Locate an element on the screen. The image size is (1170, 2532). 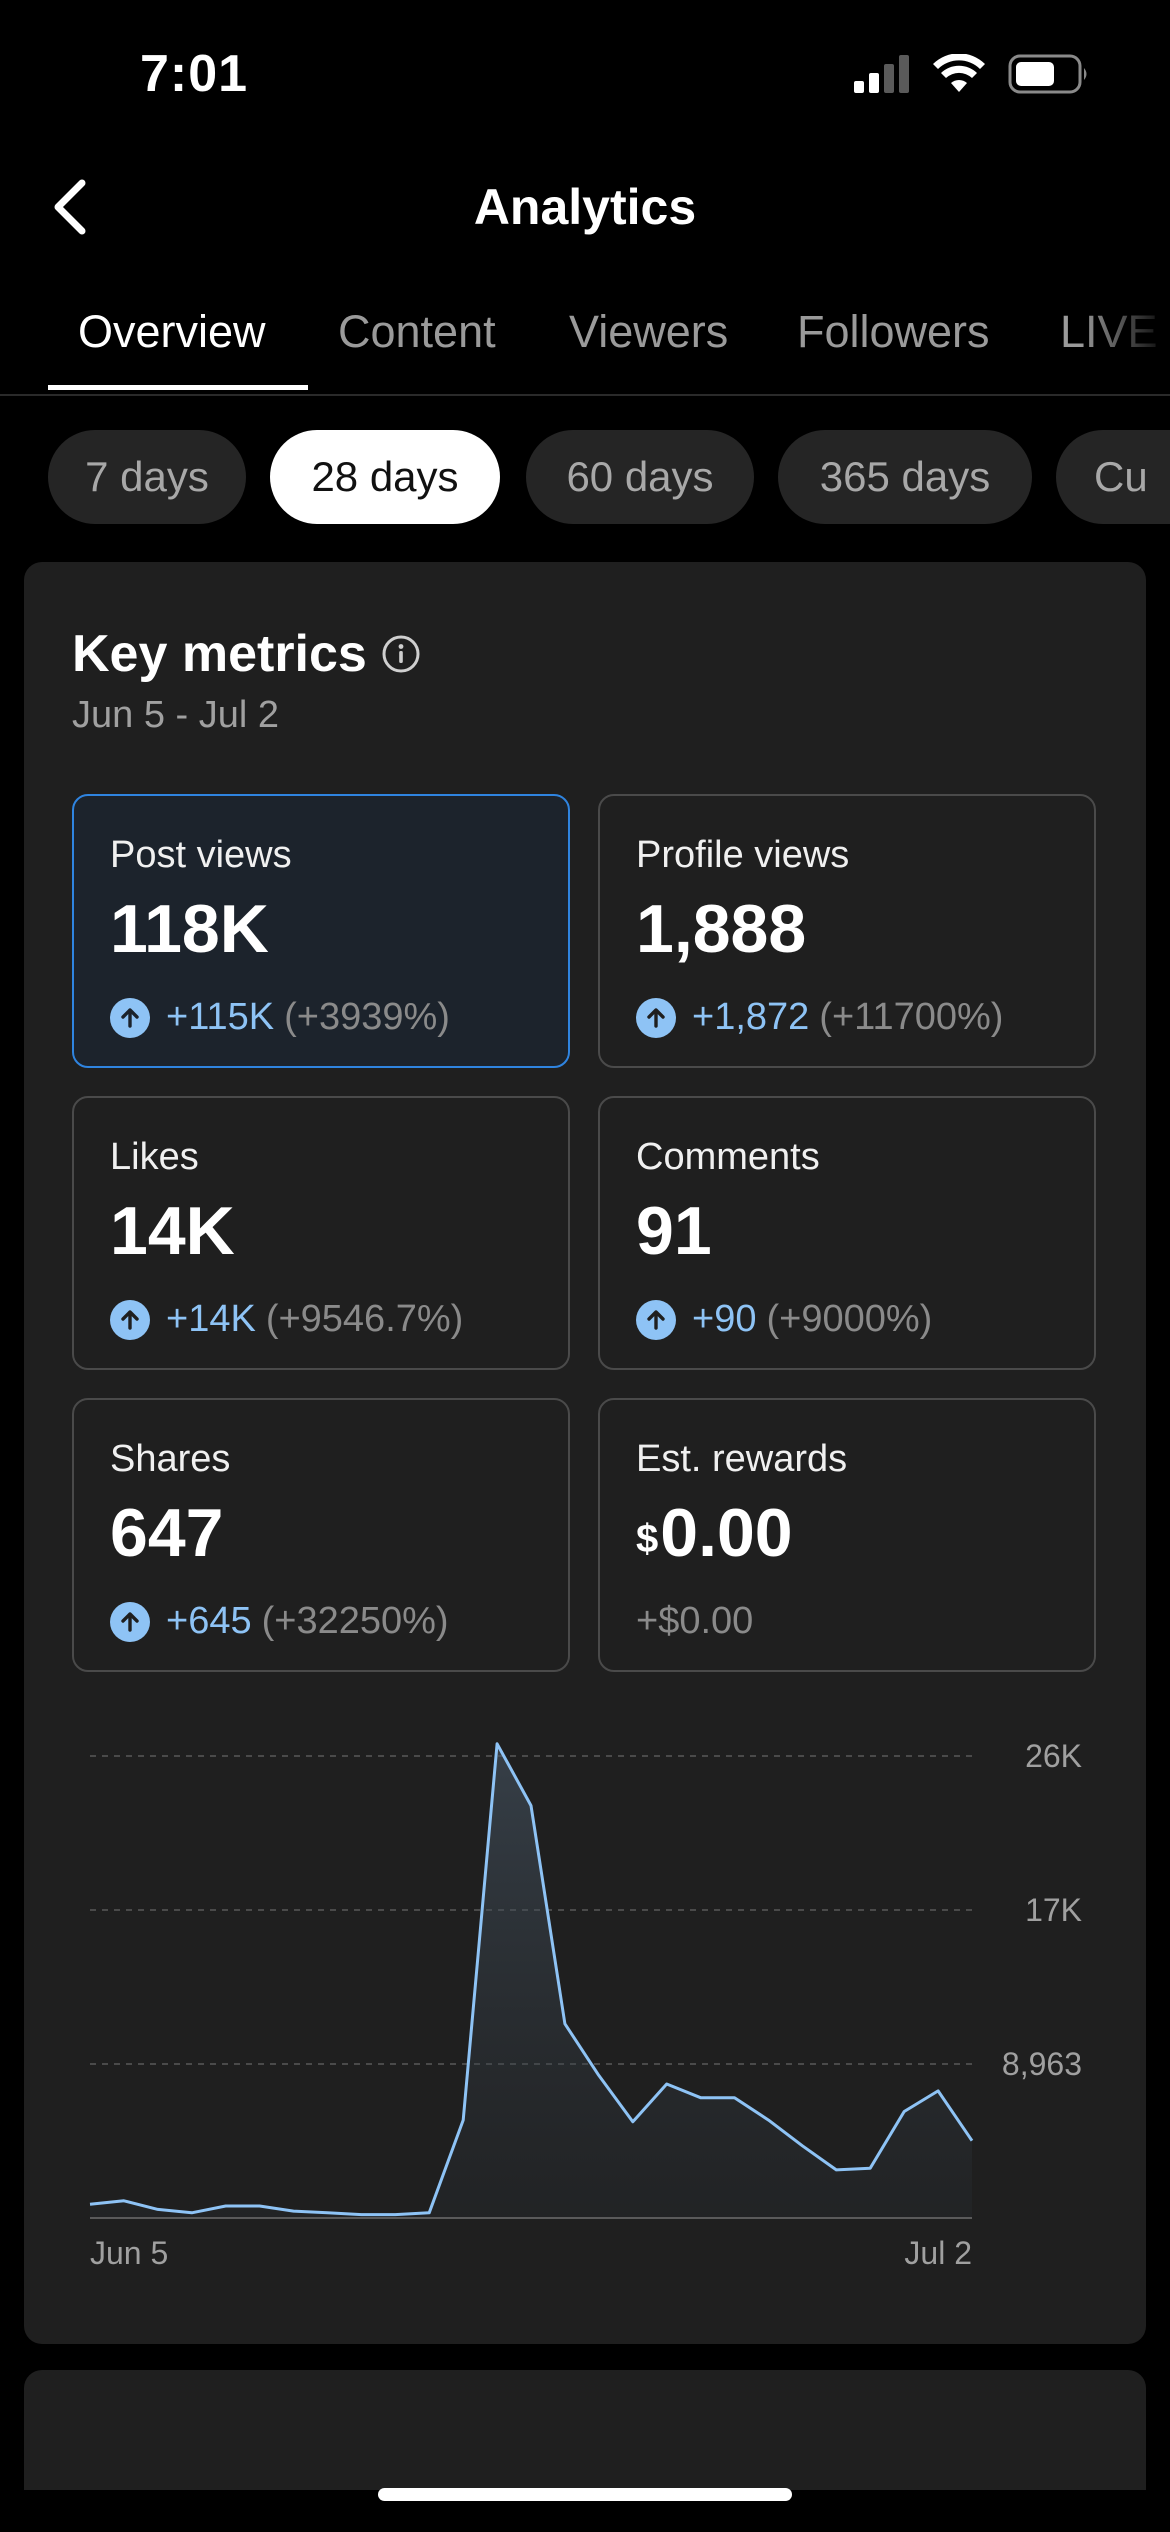
metric-label: Comments is located at coordinates (728, 1157).